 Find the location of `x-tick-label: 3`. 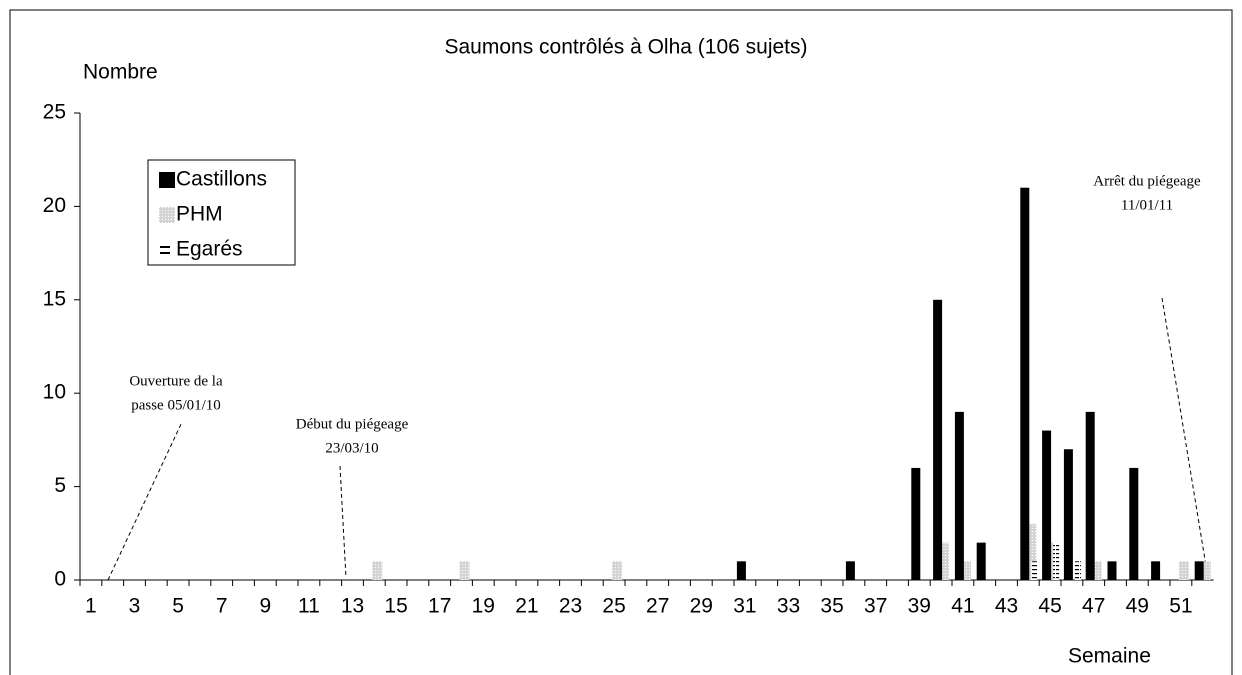

x-tick-label: 3 is located at coordinates (135, 606).